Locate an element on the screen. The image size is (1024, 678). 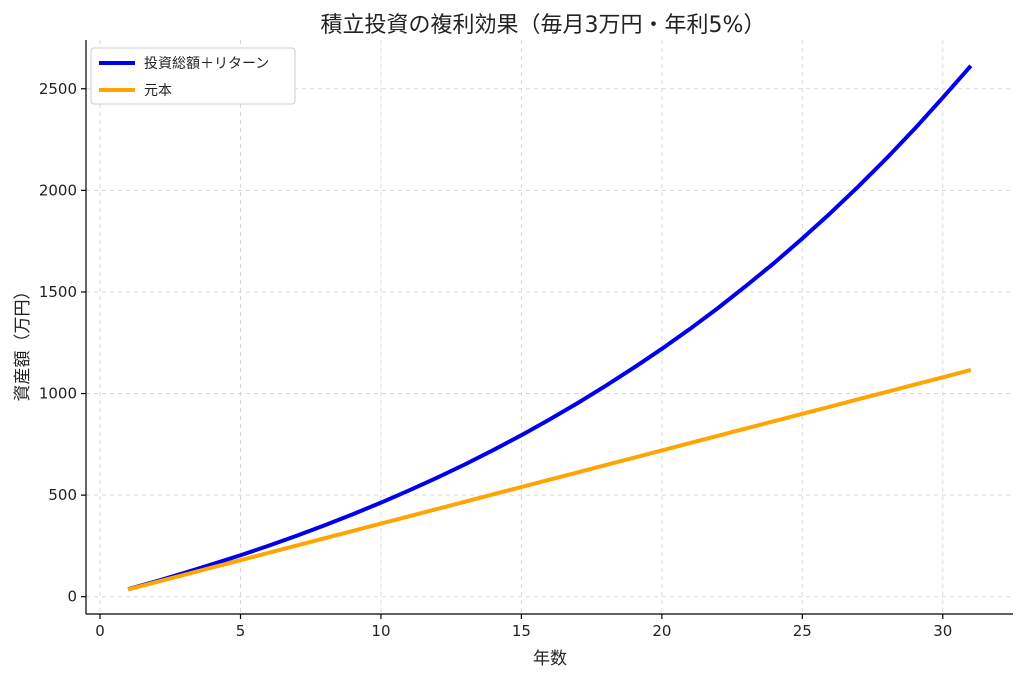
y-tick-label: 2500 is located at coordinates (58, 89).